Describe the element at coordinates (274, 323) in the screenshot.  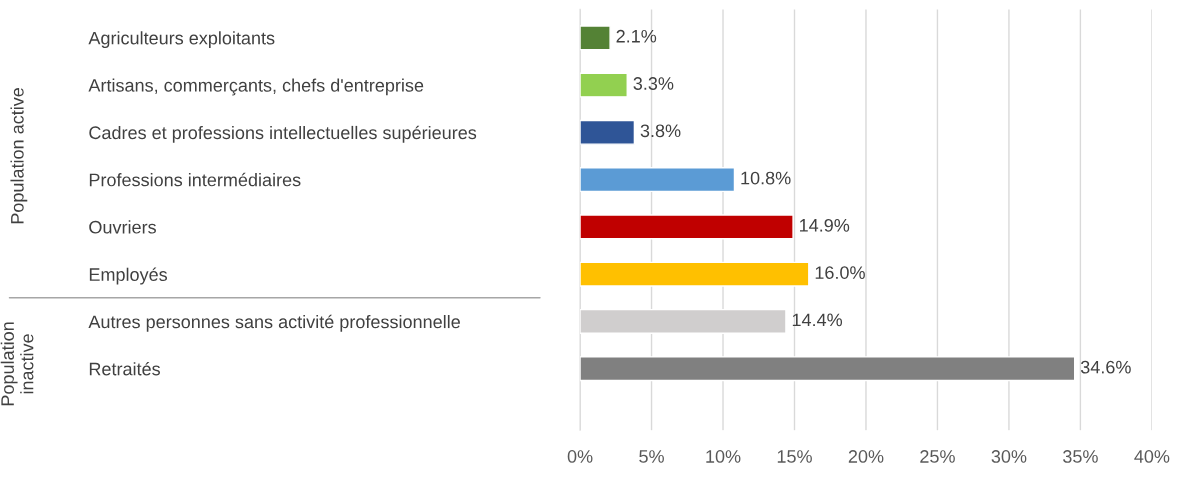
I see `y-tick-label: Autres personnes sans activité professionnelle` at that location.